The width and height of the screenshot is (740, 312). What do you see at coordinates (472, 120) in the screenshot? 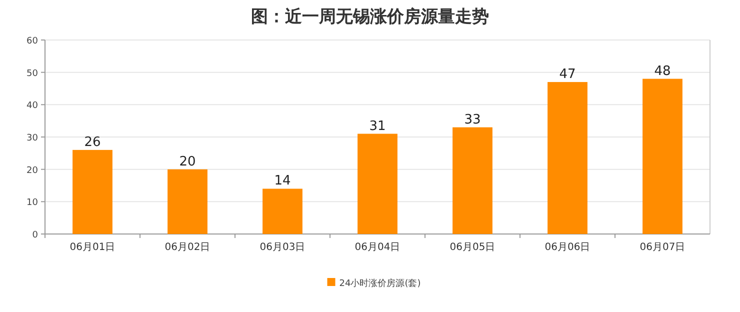
I see `data-label: 33` at bounding box center [472, 120].